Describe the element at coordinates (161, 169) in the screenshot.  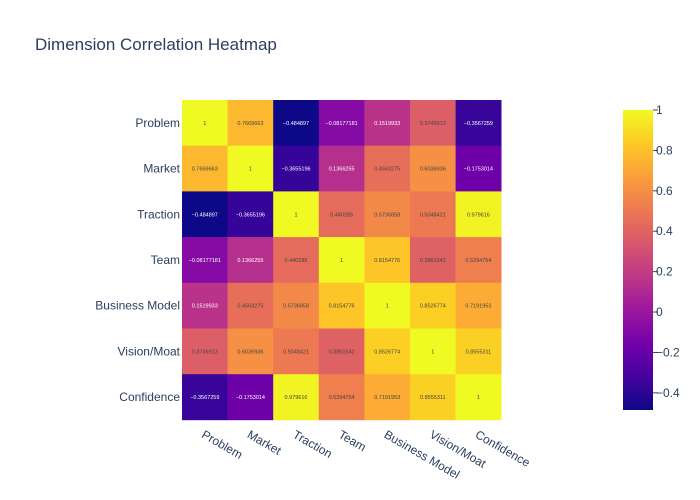
I see `y-tick-label: Market` at that location.